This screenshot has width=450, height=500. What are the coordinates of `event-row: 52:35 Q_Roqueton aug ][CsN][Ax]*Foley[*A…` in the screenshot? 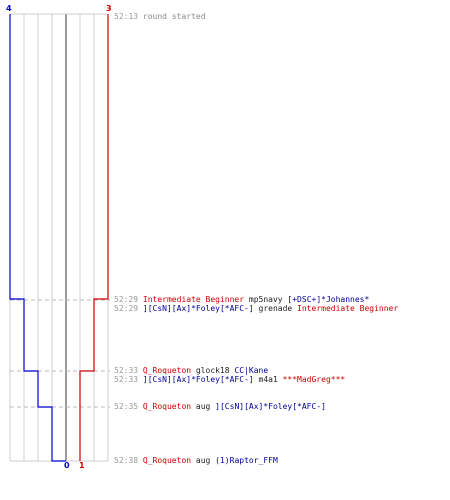 It's located at (220, 407).